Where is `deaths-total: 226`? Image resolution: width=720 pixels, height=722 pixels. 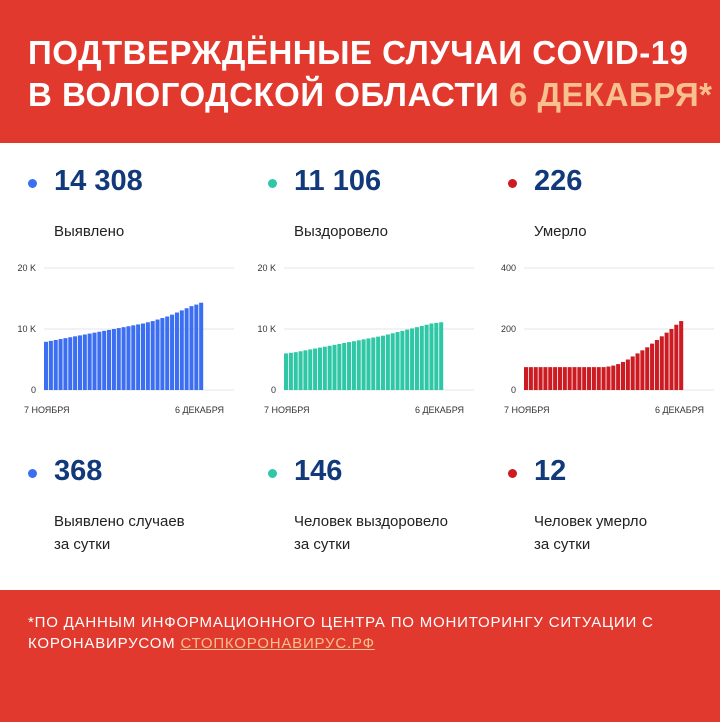 deaths-total: 226 is located at coordinates (558, 181).